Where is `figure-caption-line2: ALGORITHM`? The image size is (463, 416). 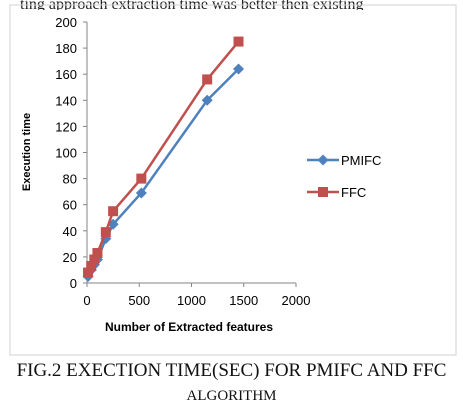 figure-caption-line2: ALGORITHM is located at coordinates (231, 396).